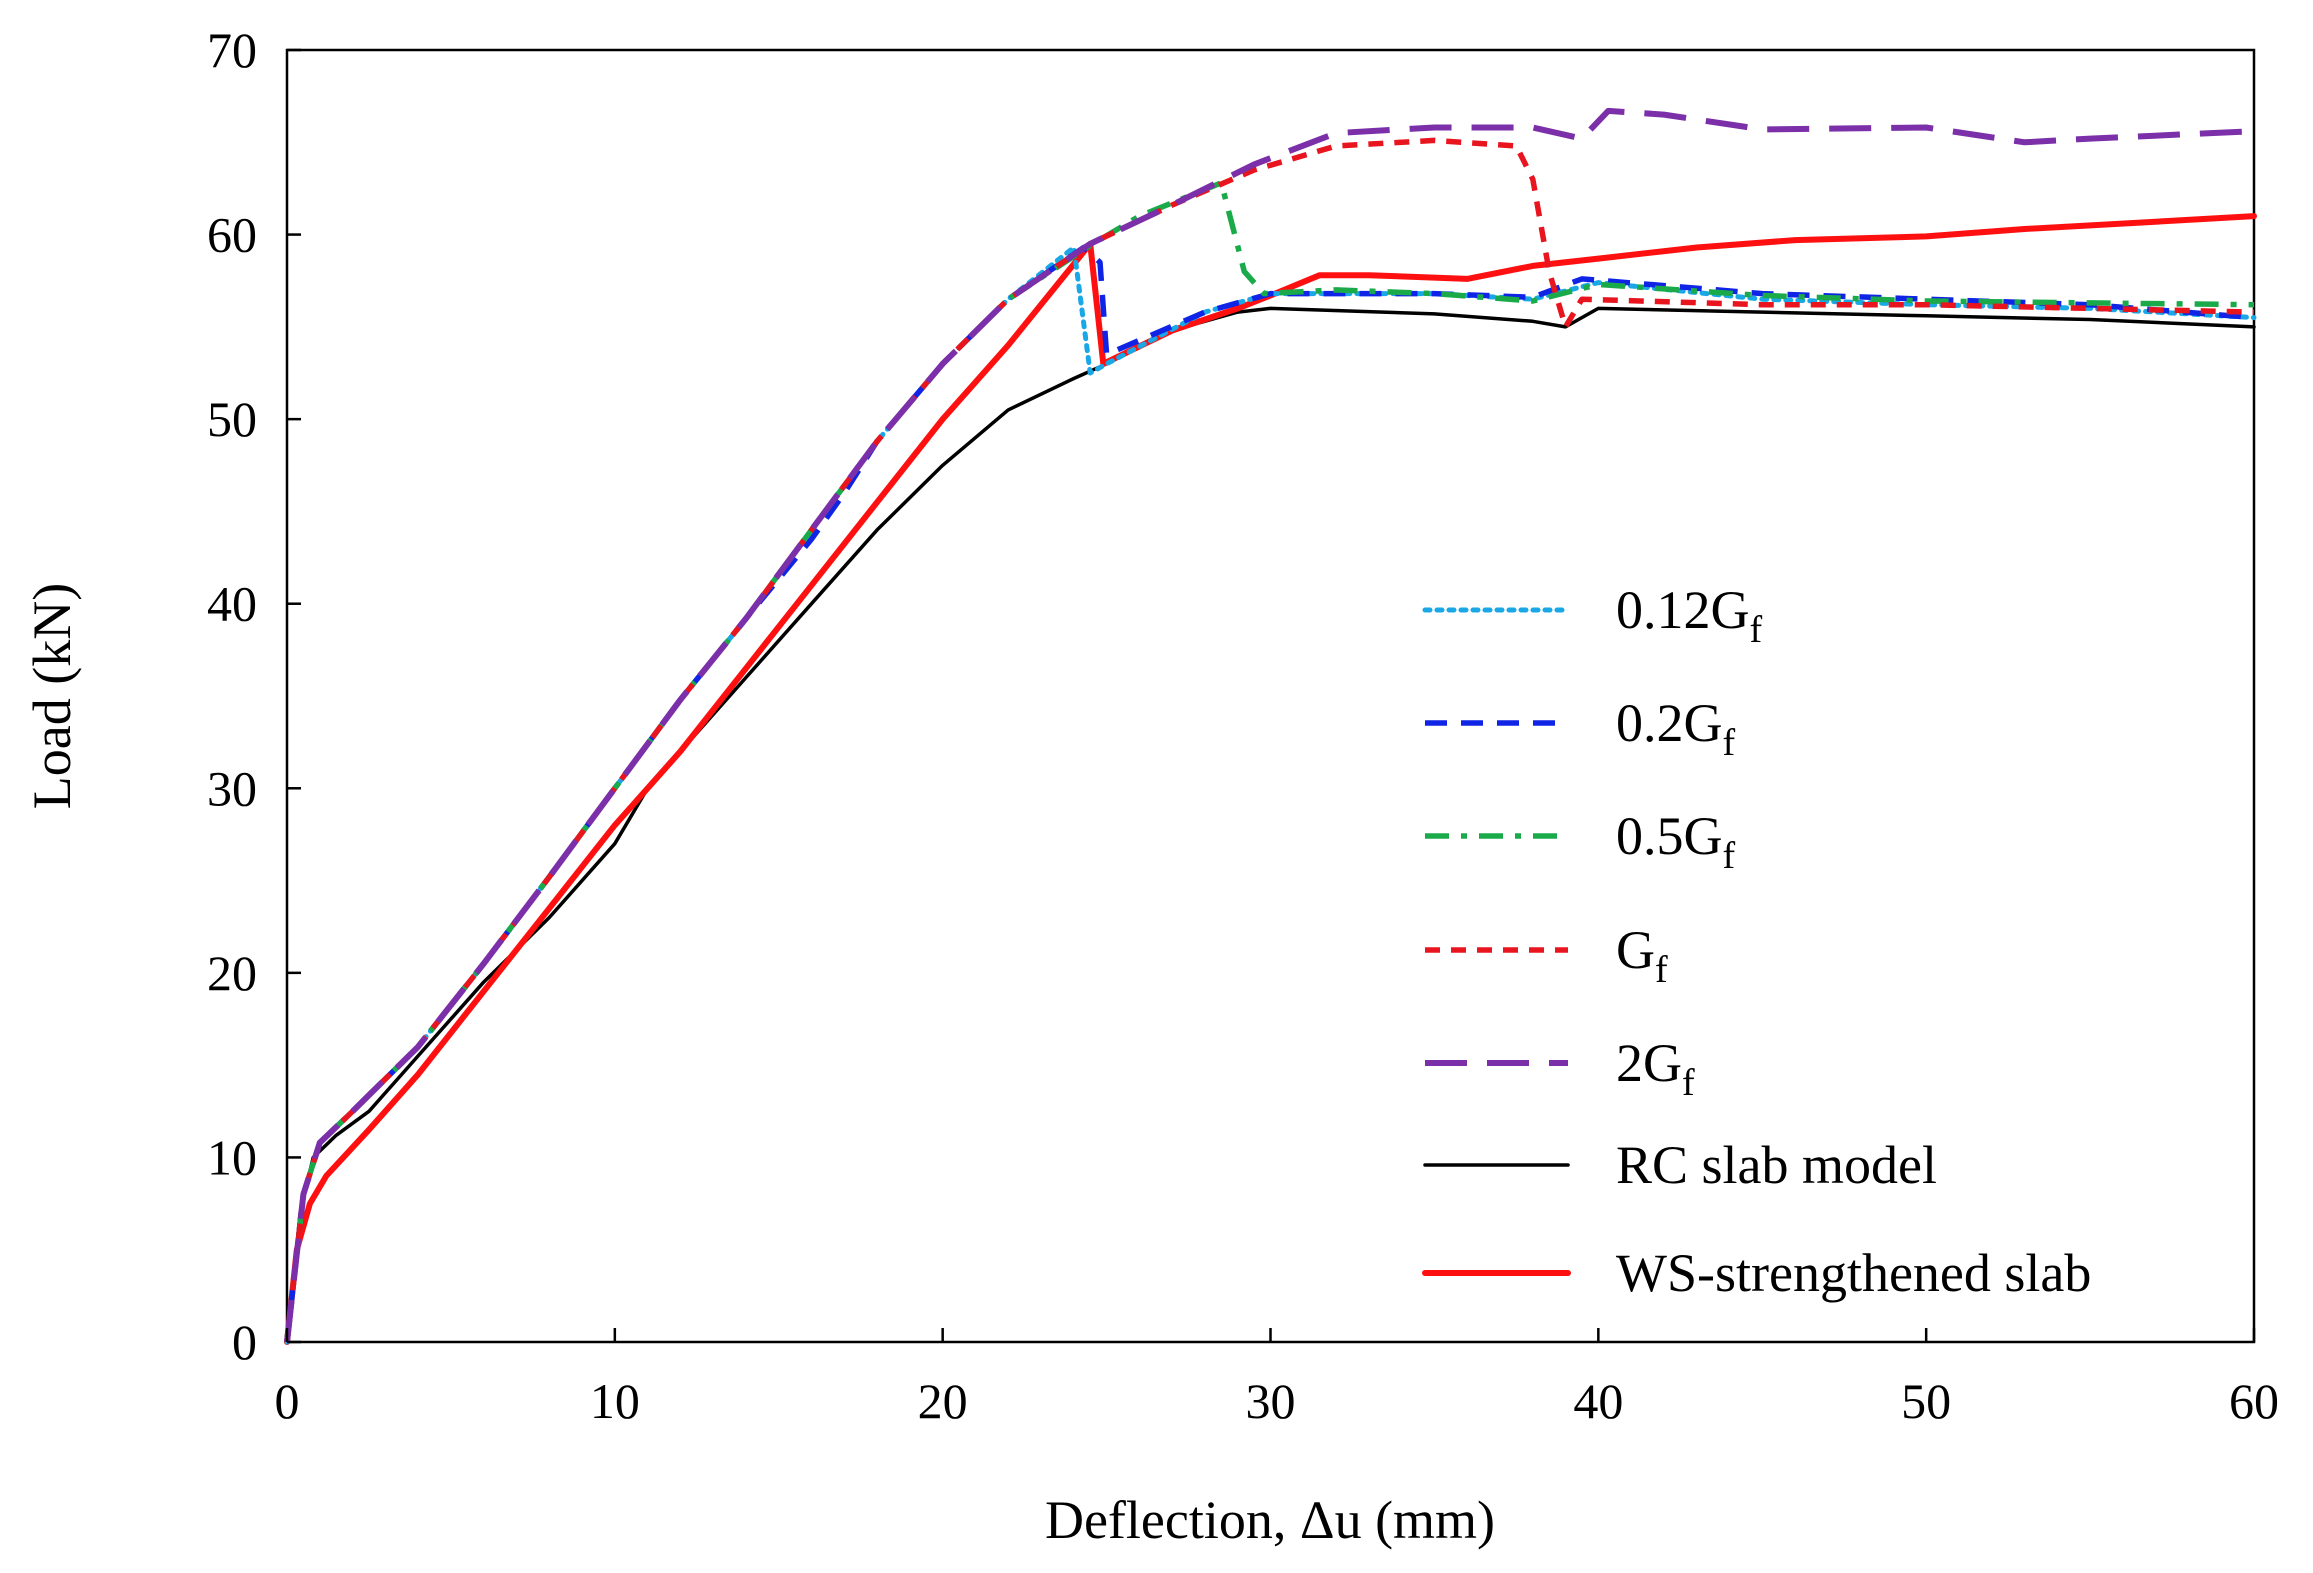 Image resolution: width=2313 pixels, height=1573 pixels. I want to click on x-tick-label: 60, so click(2254, 1401).